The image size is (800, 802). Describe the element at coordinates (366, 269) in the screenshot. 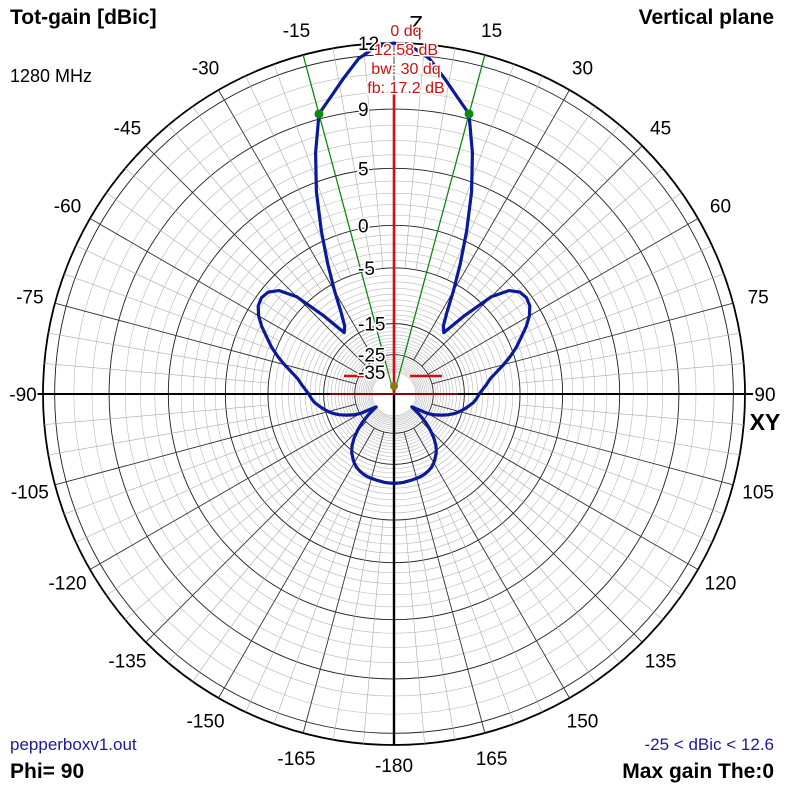

I see `radial-tick-label: -5` at that location.